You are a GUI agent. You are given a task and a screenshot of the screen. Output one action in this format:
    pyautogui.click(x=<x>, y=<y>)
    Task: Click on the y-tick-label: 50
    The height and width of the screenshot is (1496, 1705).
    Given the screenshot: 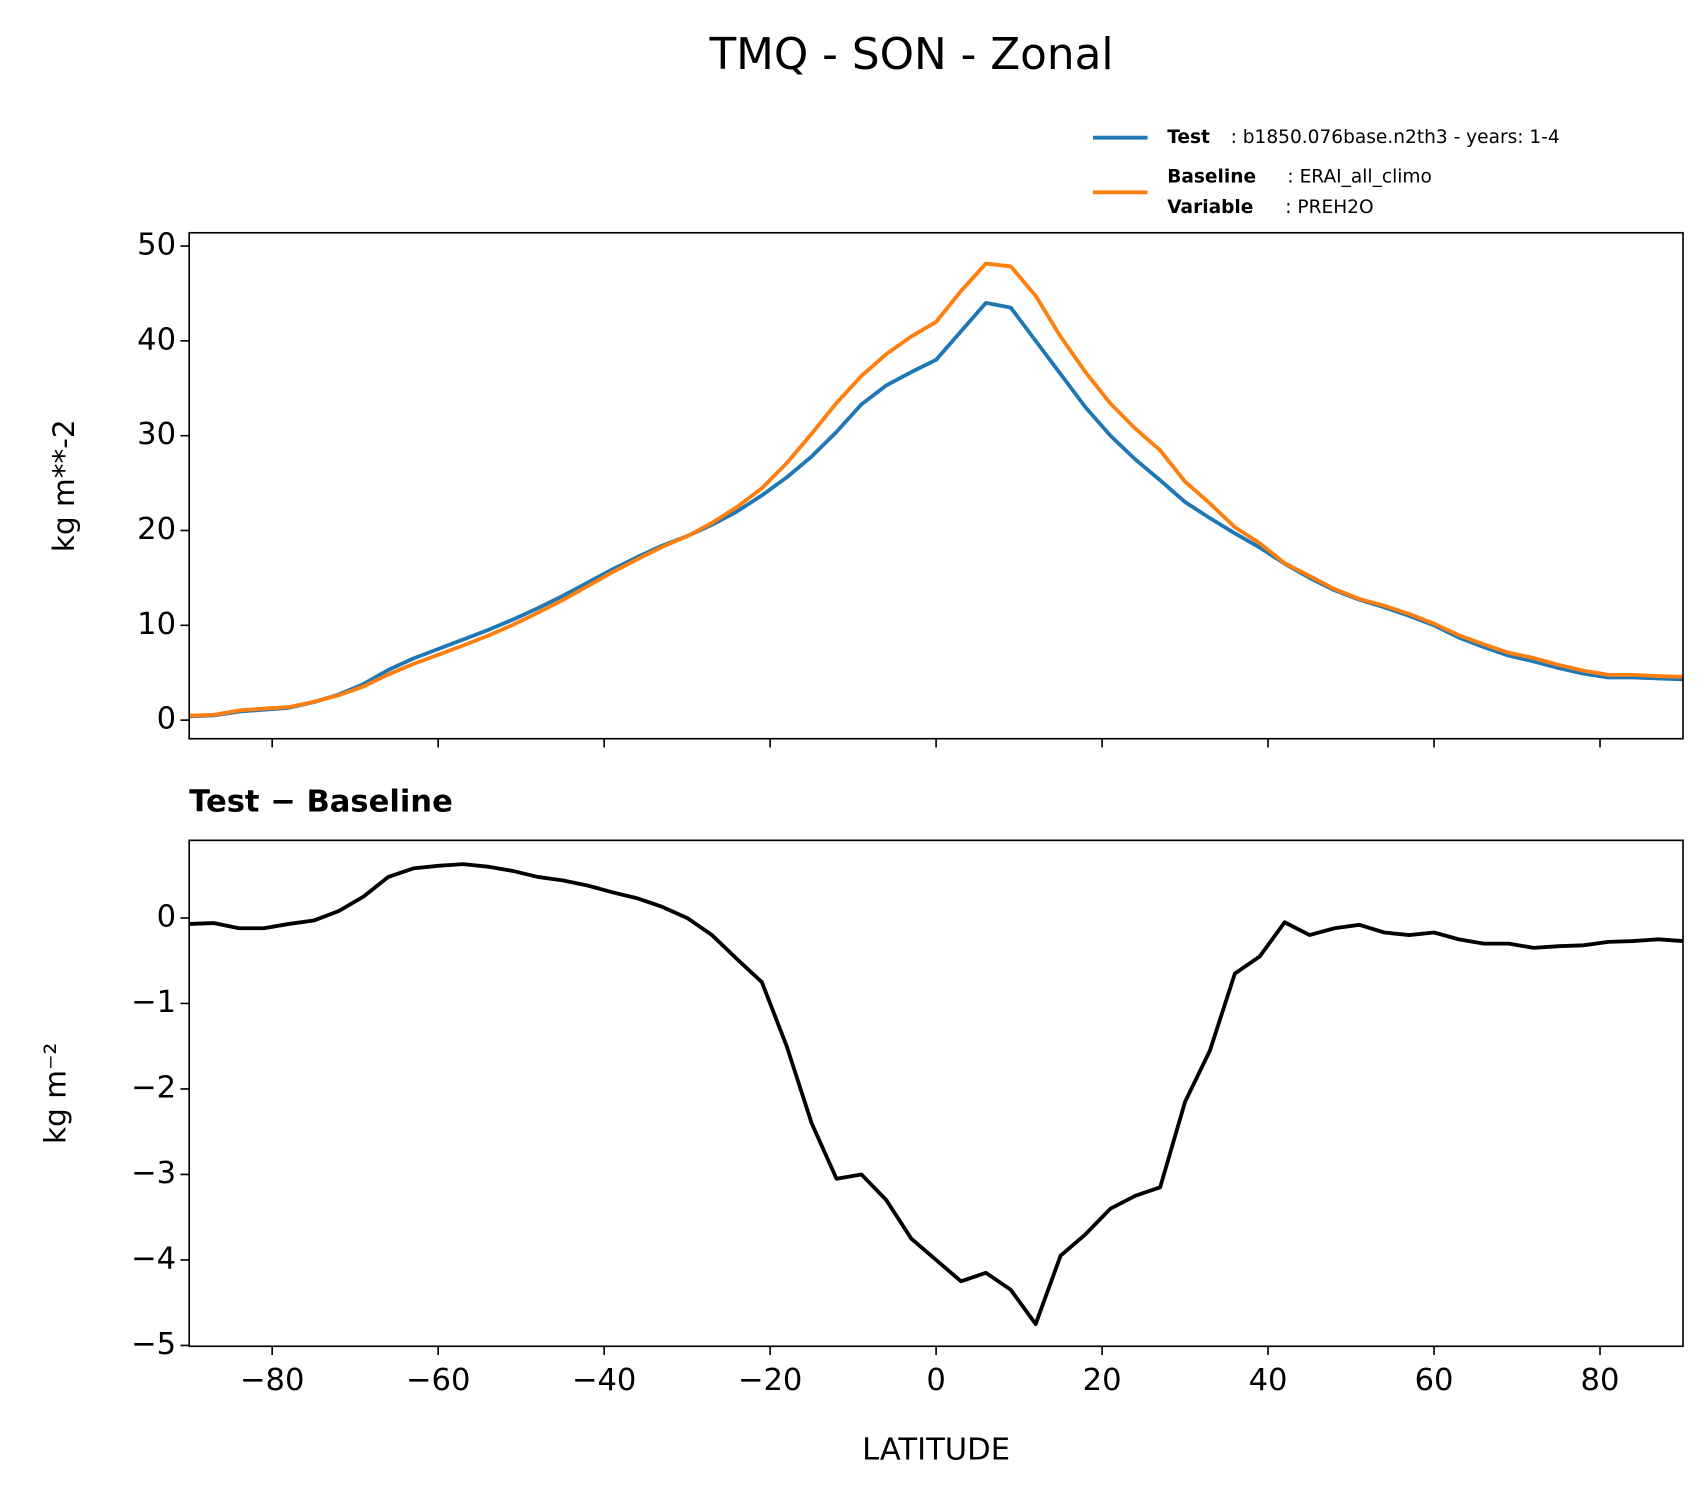 What is the action you would take?
    pyautogui.click(x=156, y=245)
    